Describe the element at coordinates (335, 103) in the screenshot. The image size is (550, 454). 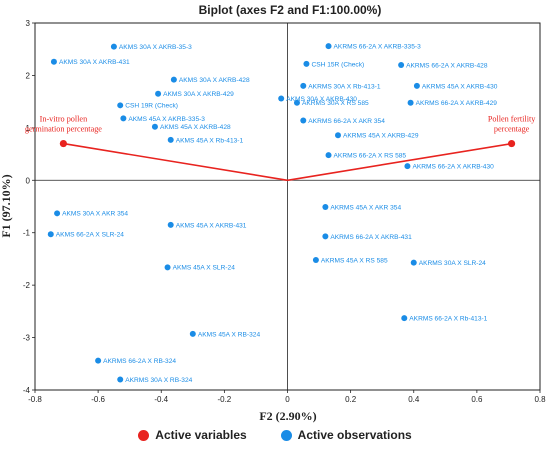
I see `observation-label: AKRMS 30A X RS 585` at that location.